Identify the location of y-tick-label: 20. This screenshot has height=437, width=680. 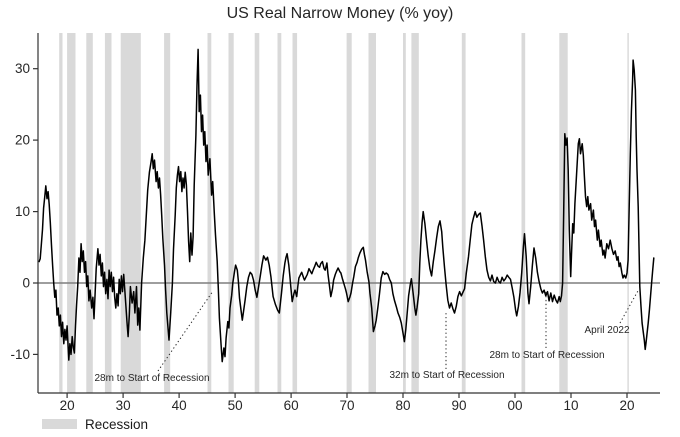
(22, 140).